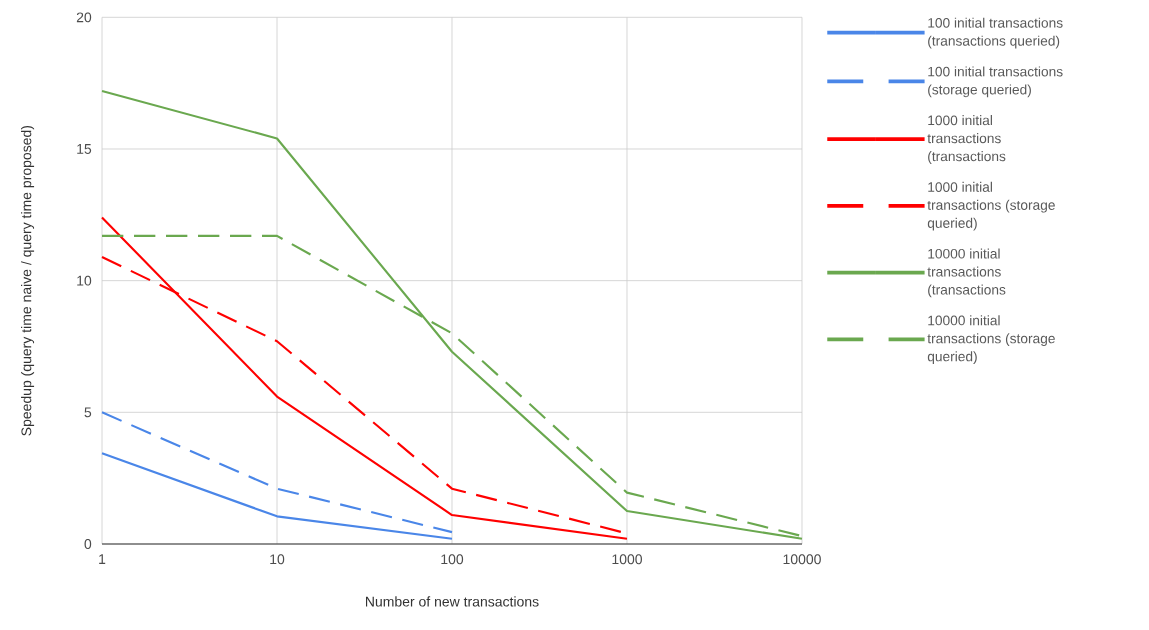  Describe the element at coordinates (452, 601) in the screenshot. I see `x-axis-title: Number of new transactions` at that location.